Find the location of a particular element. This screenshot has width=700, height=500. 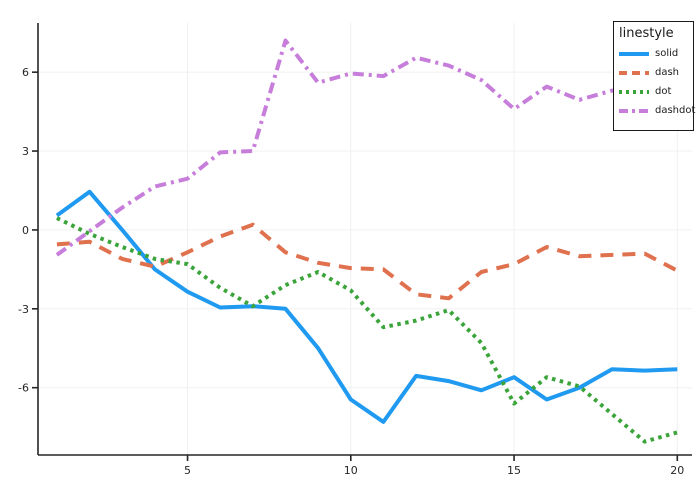

legend-label-dash: dash is located at coordinates (667, 72).